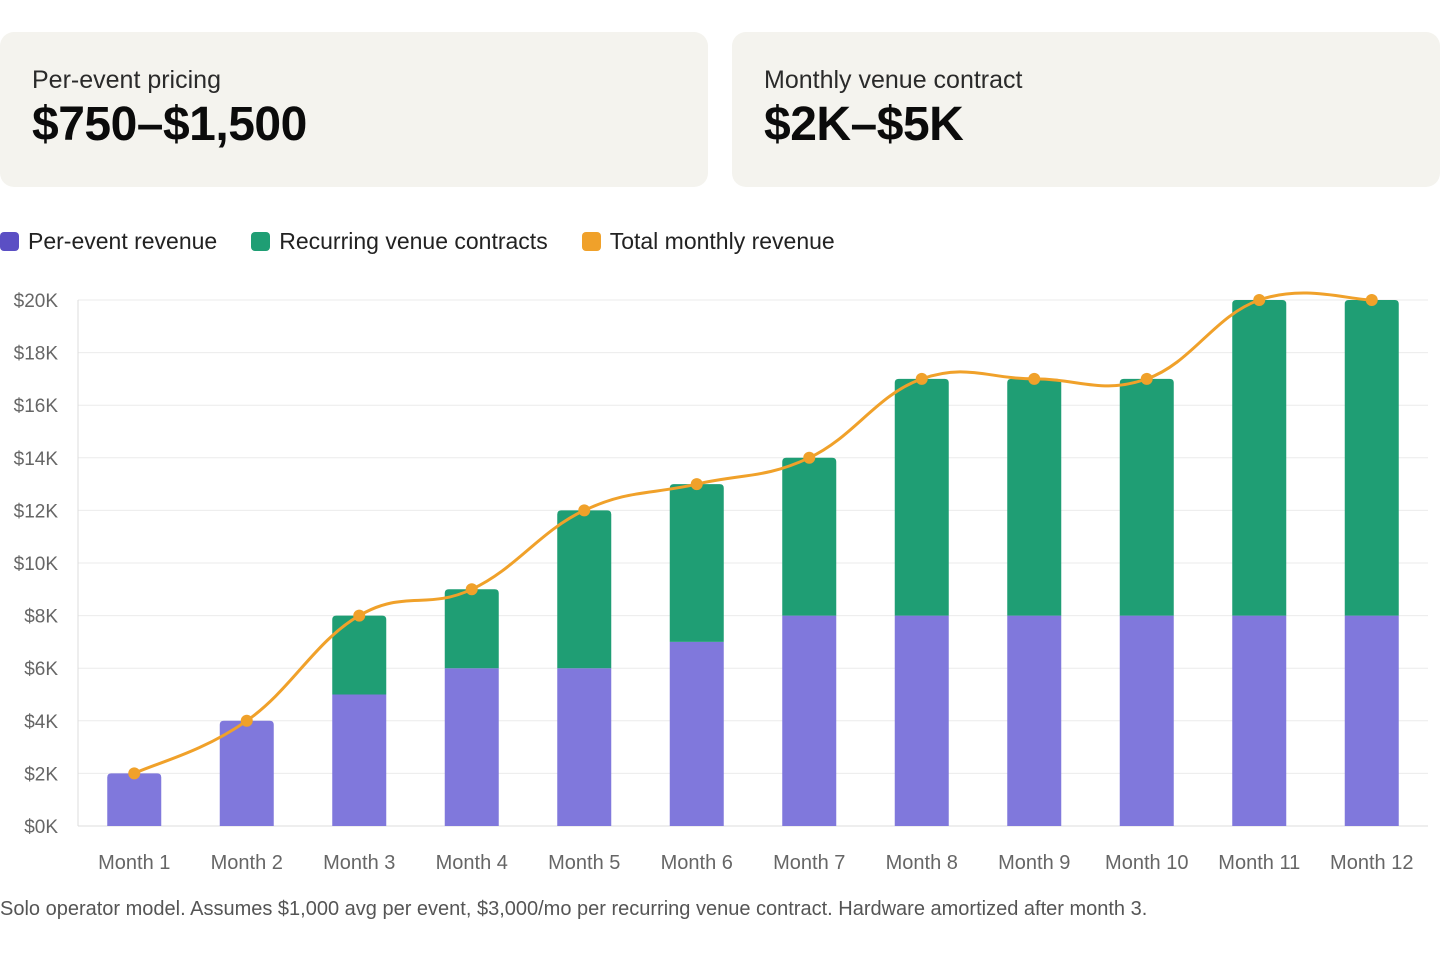 Image resolution: width=1440 pixels, height=958 pixels. What do you see at coordinates (247, 863) in the screenshot?
I see `x-tick-label: Month 2` at bounding box center [247, 863].